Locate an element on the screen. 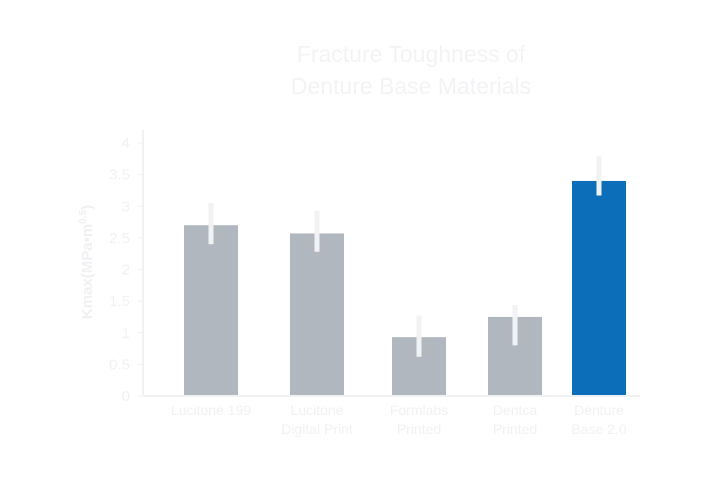 The height and width of the screenshot is (480, 712). y-axis-label: Kmax(MPa•m0.5) is located at coordinates (87, 262).